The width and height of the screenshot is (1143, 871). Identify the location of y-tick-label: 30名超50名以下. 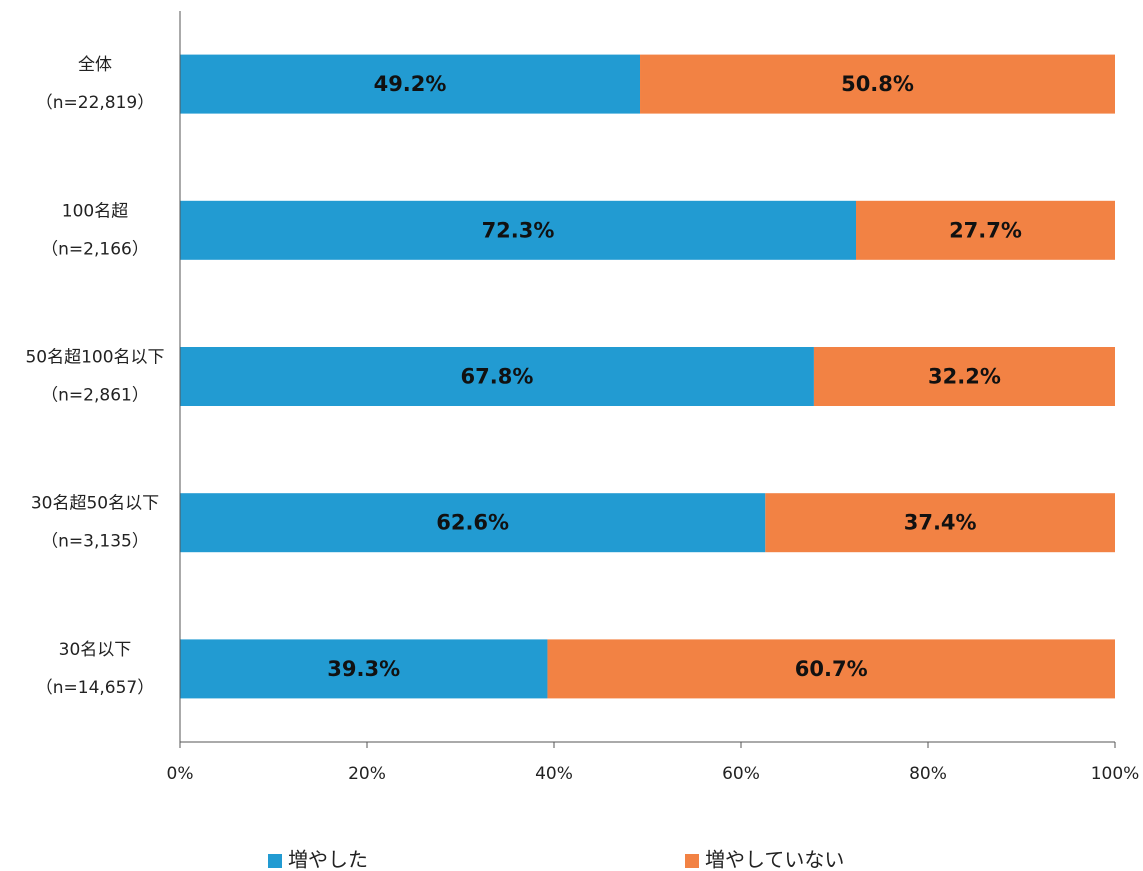
(95, 504).